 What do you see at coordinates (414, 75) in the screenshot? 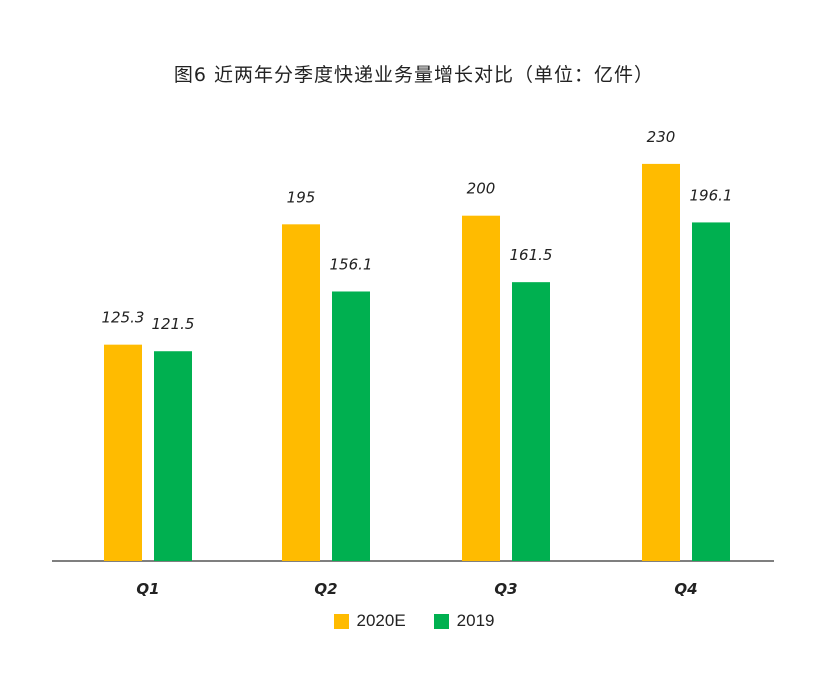
I see `chart-title: 图6 近两年分季度快递业务量增长对比（单位：亿件）` at bounding box center [414, 75].